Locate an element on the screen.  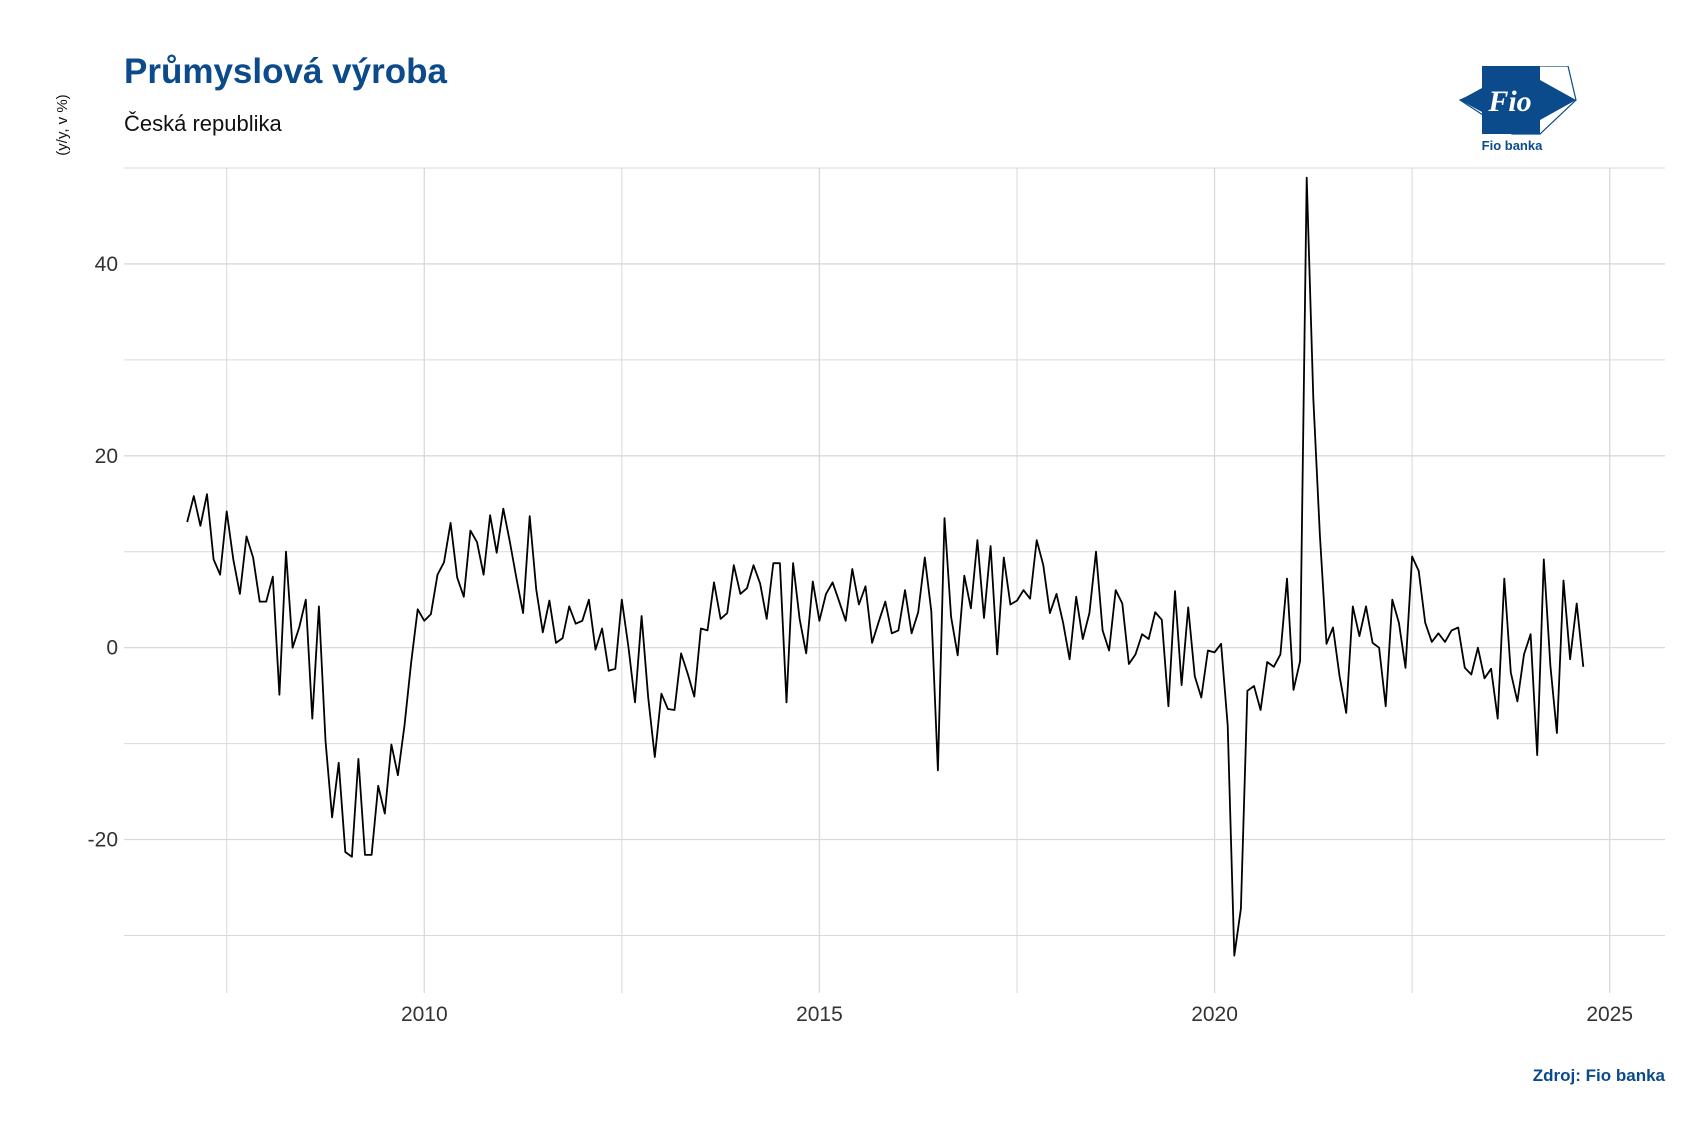
chart-subtitle: Česká republika is located at coordinates (203, 123).